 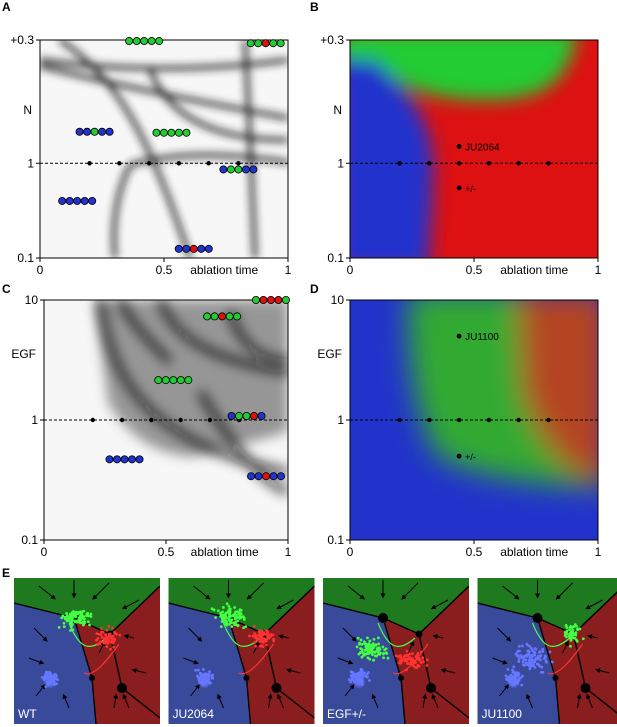 What do you see at coordinates (241, 606) in the screenshot?
I see `field-green` at bounding box center [241, 606].